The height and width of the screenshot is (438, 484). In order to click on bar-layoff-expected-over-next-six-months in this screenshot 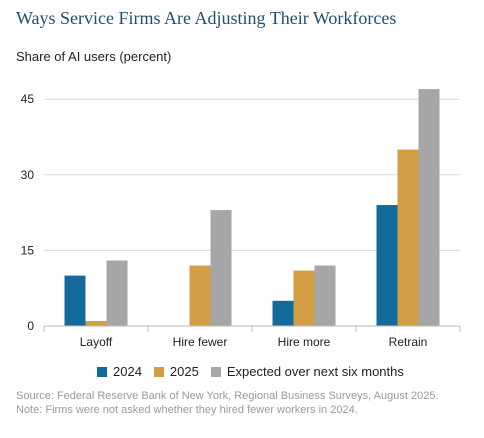, I will do `click(117, 293)`.